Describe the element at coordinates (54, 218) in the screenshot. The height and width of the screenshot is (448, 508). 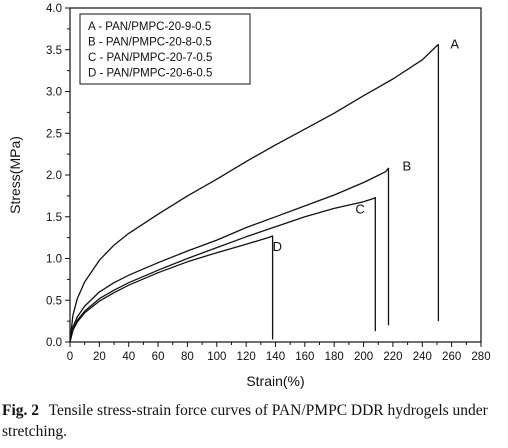
I see `y-tick-label: 1.5` at that location.